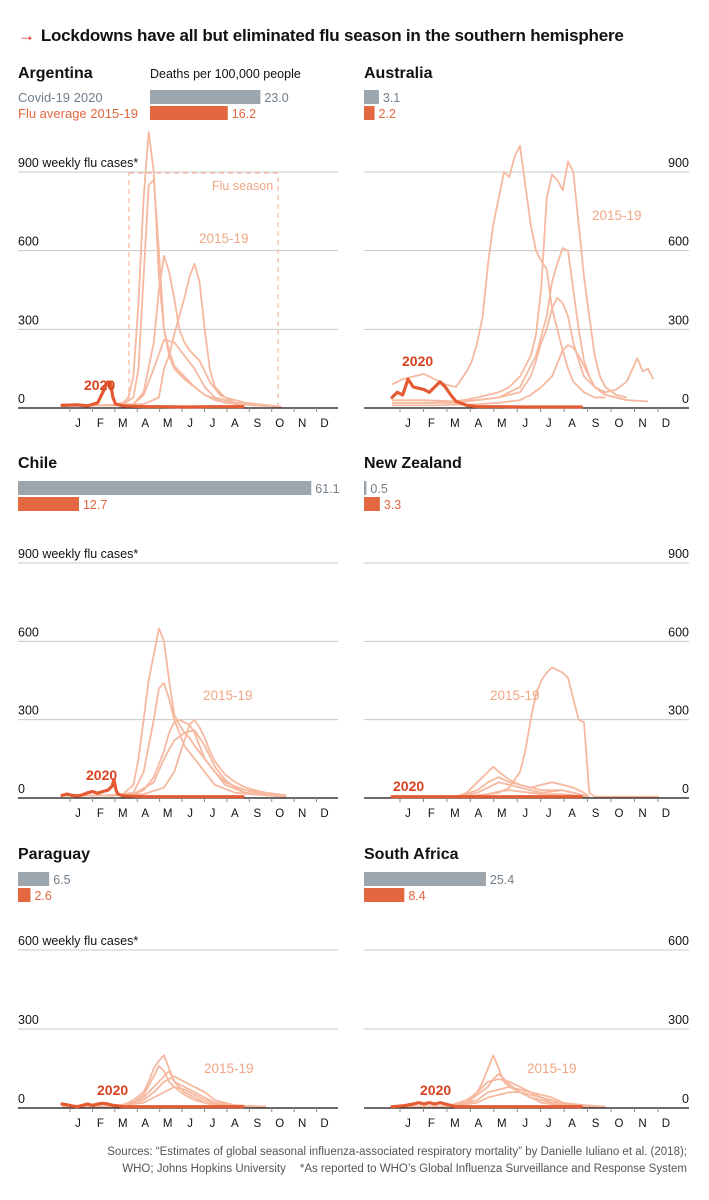  I want to click on deaths-header: Deaths per 100,000 people, so click(225, 74).